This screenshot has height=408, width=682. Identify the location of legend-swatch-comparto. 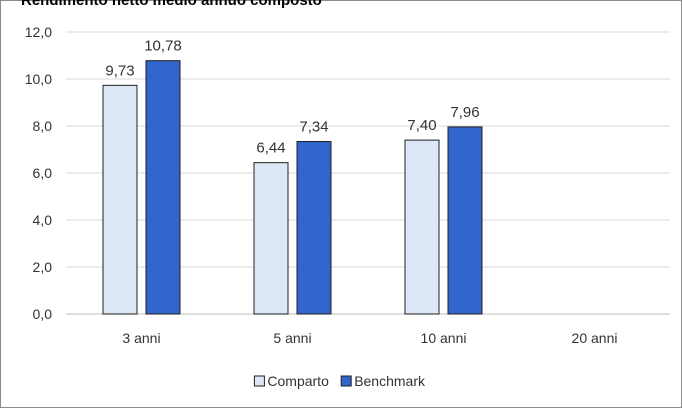
(259, 381).